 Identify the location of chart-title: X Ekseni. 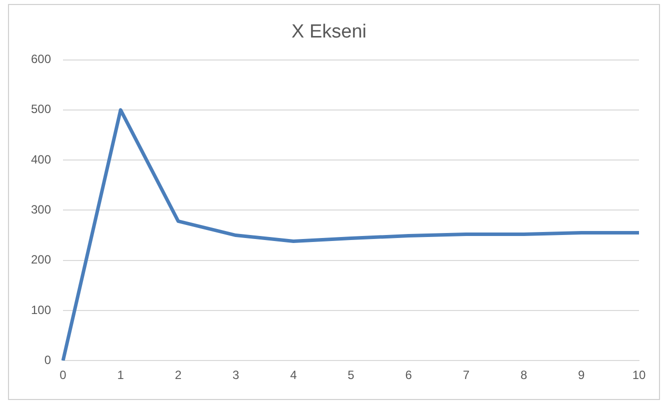
(329, 32).